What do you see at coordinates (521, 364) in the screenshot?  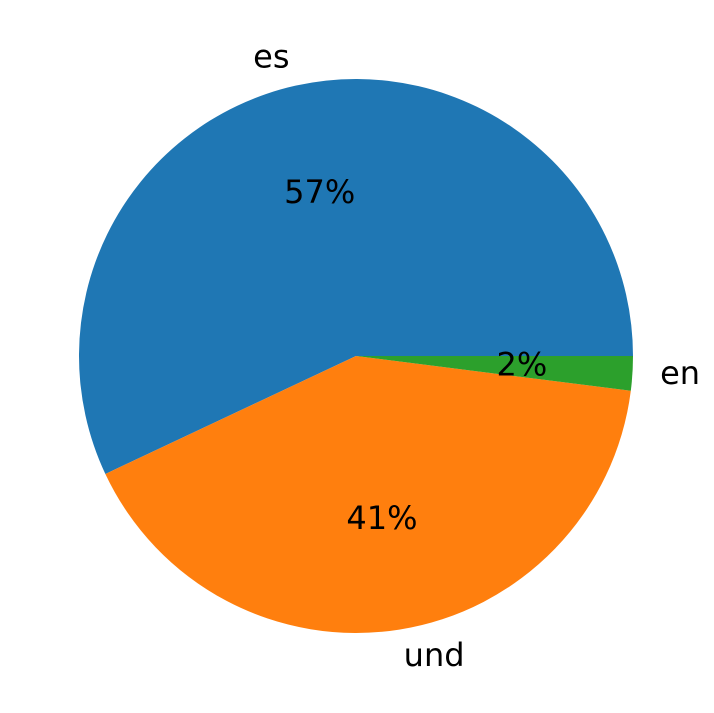 I see `value-label: 2%` at bounding box center [521, 364].